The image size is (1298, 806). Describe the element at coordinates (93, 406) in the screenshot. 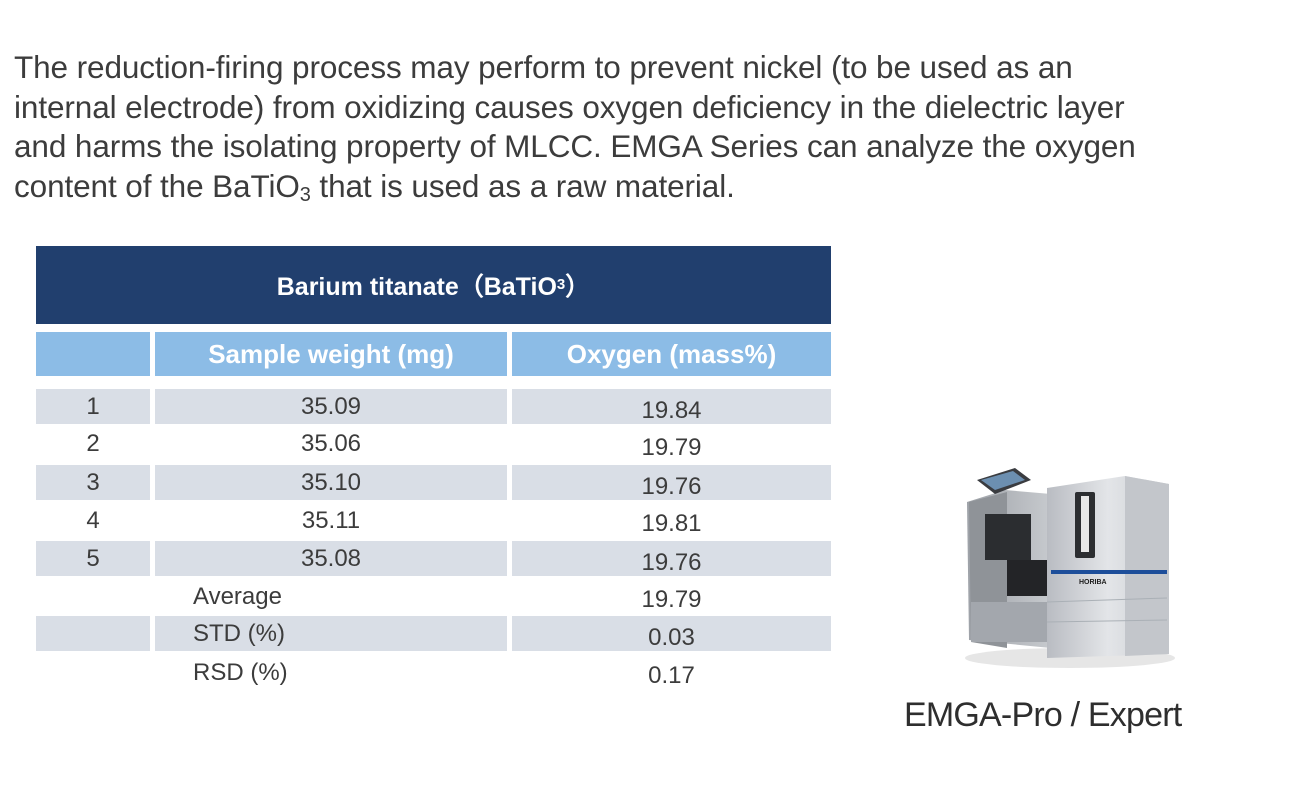

I see `row-number: 1` at that location.